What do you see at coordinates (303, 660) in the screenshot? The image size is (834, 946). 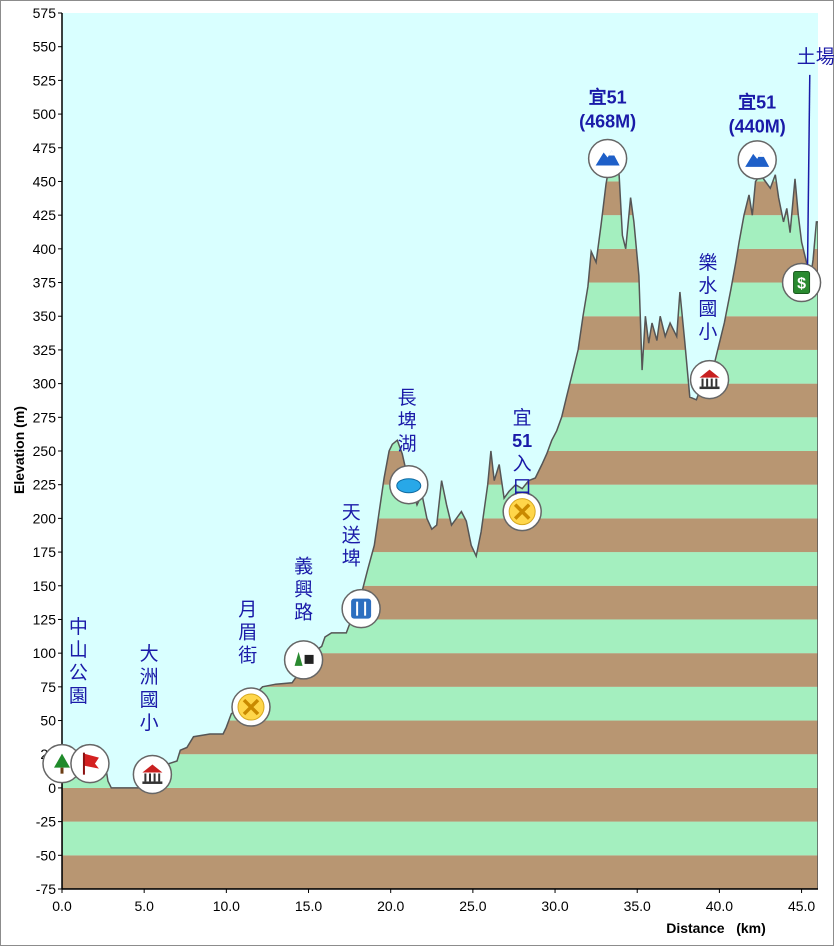 I see `trail-icon` at bounding box center [303, 660].